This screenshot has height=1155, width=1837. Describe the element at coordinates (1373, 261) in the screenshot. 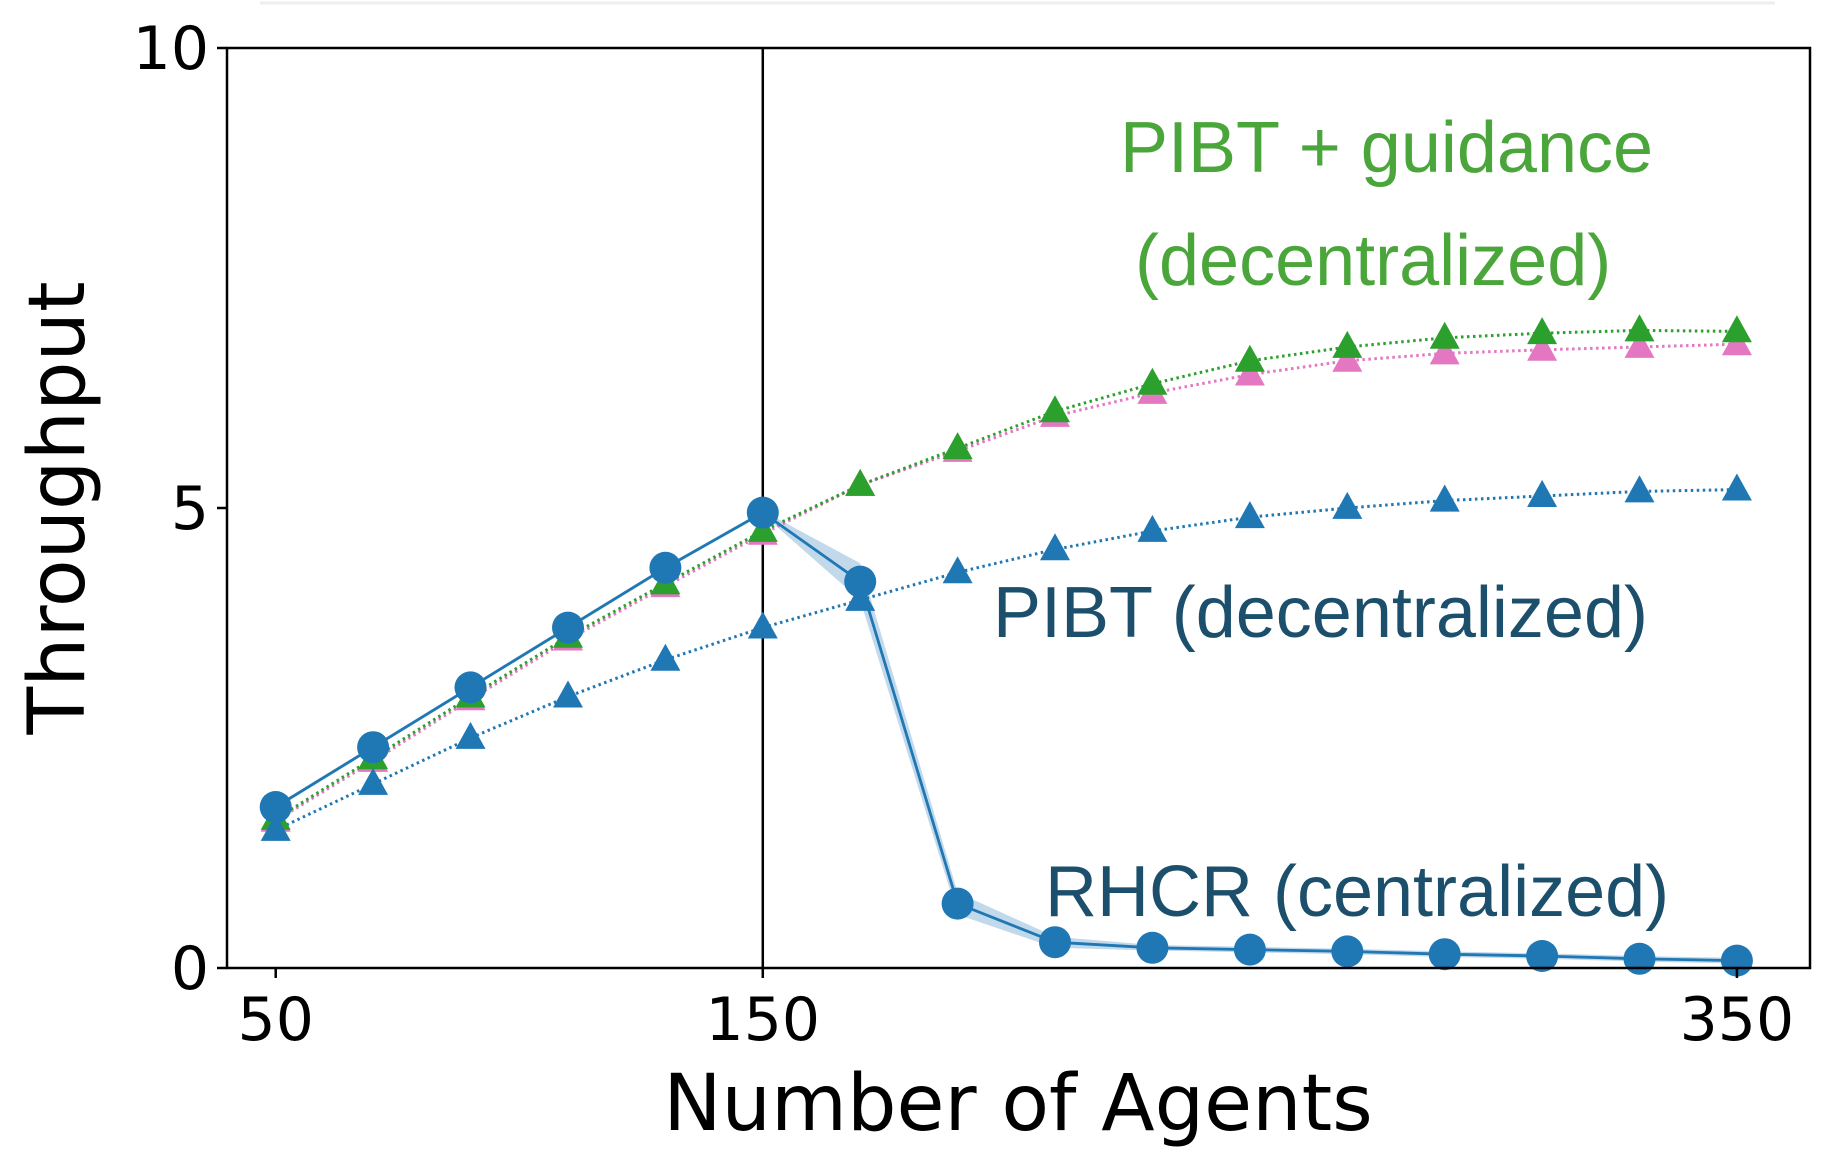

I see `label-pibt-guidance-line2: (decentralized)` at that location.